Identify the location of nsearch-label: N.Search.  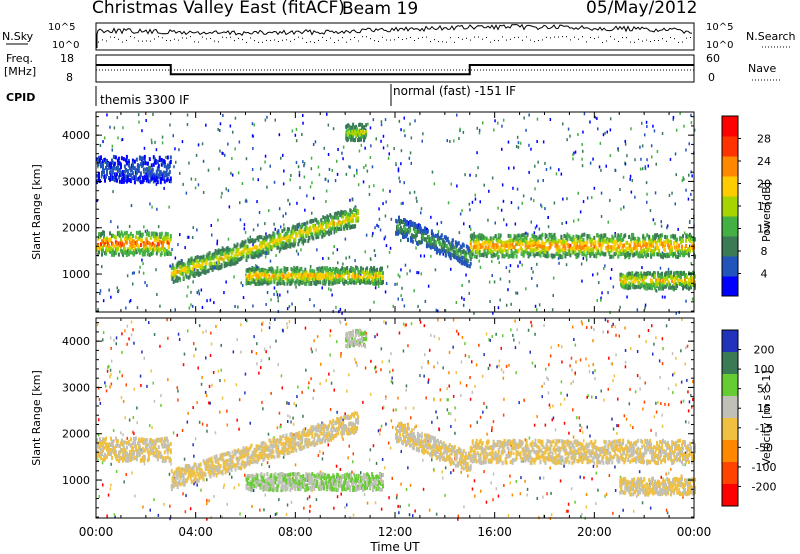
(771, 36).